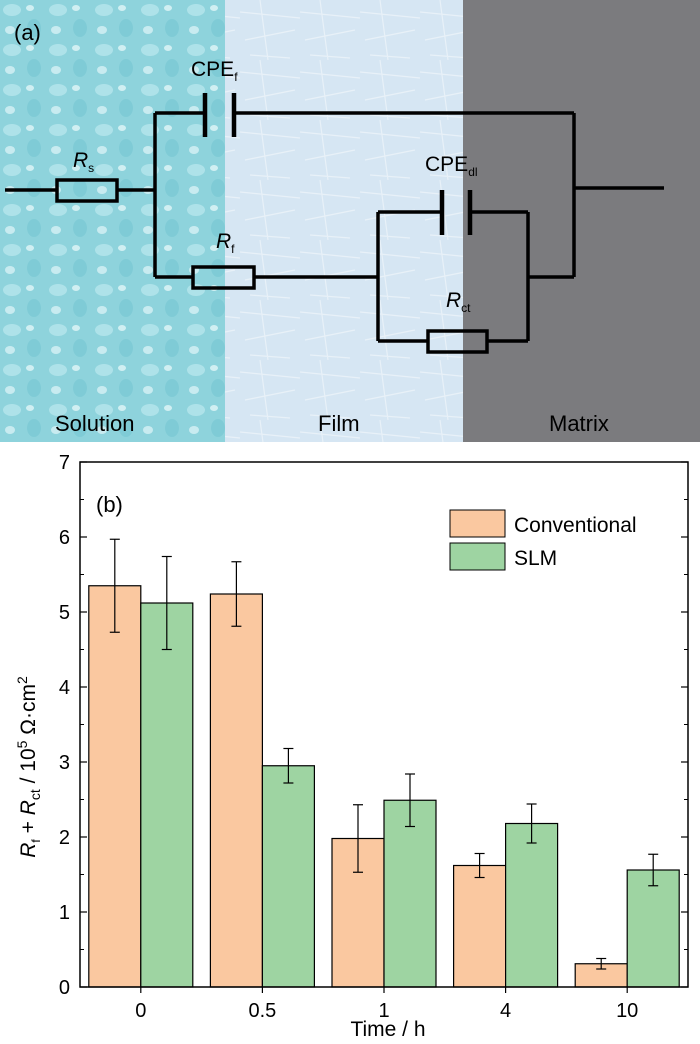 The height and width of the screenshot is (1044, 700). I want to click on x-tick-label-10: 10, so click(627, 1011).